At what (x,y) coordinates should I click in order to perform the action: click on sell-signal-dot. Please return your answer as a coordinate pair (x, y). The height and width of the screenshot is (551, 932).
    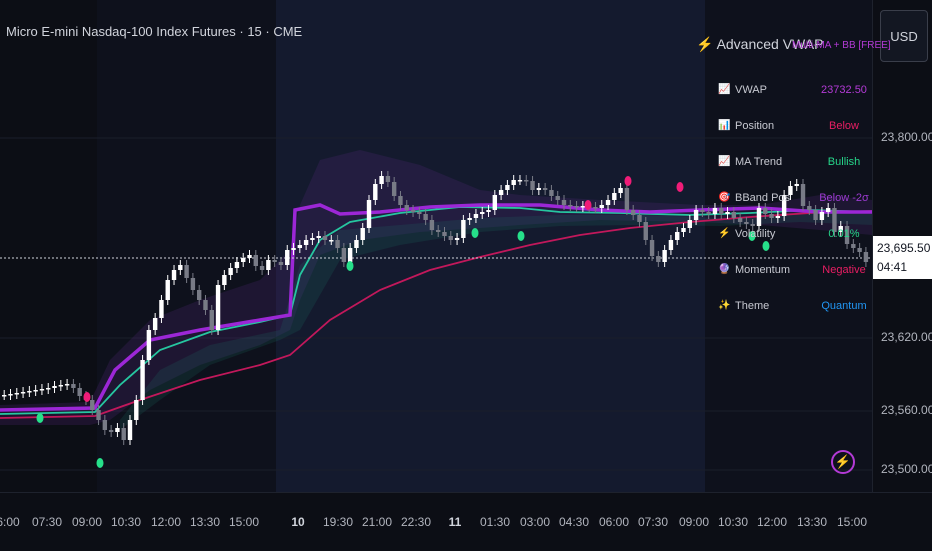
    Looking at the image, I should click on (588, 205).